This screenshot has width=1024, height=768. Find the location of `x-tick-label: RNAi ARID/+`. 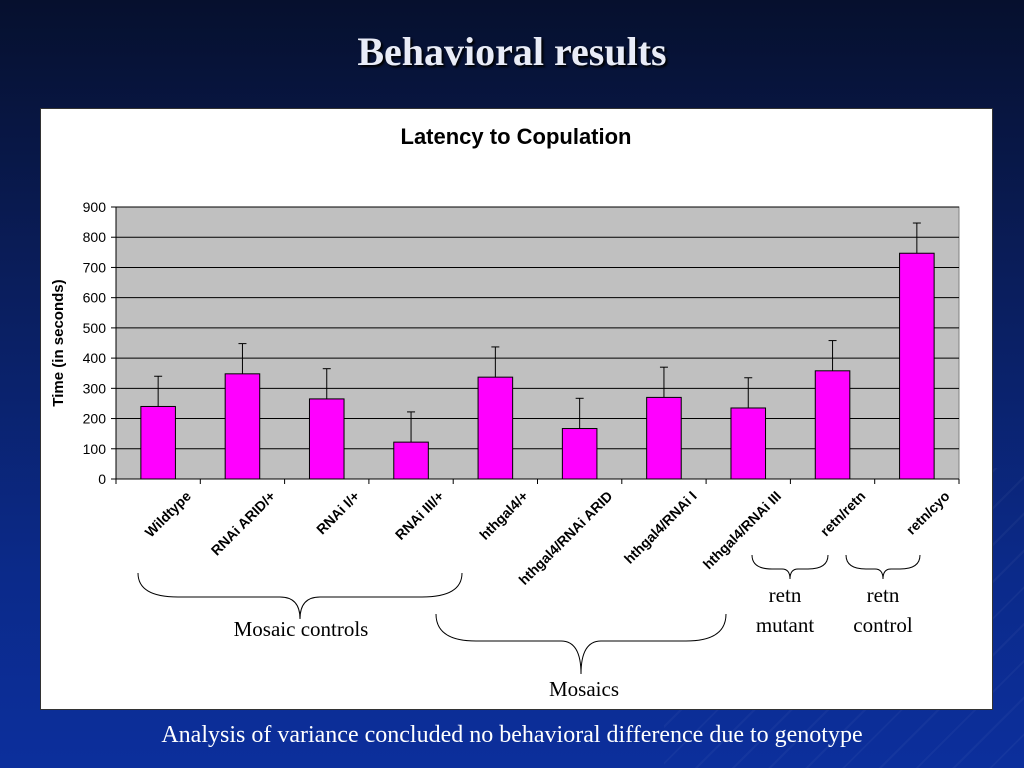

x-tick-label: RNAi ARID/+ is located at coordinates (243, 523).